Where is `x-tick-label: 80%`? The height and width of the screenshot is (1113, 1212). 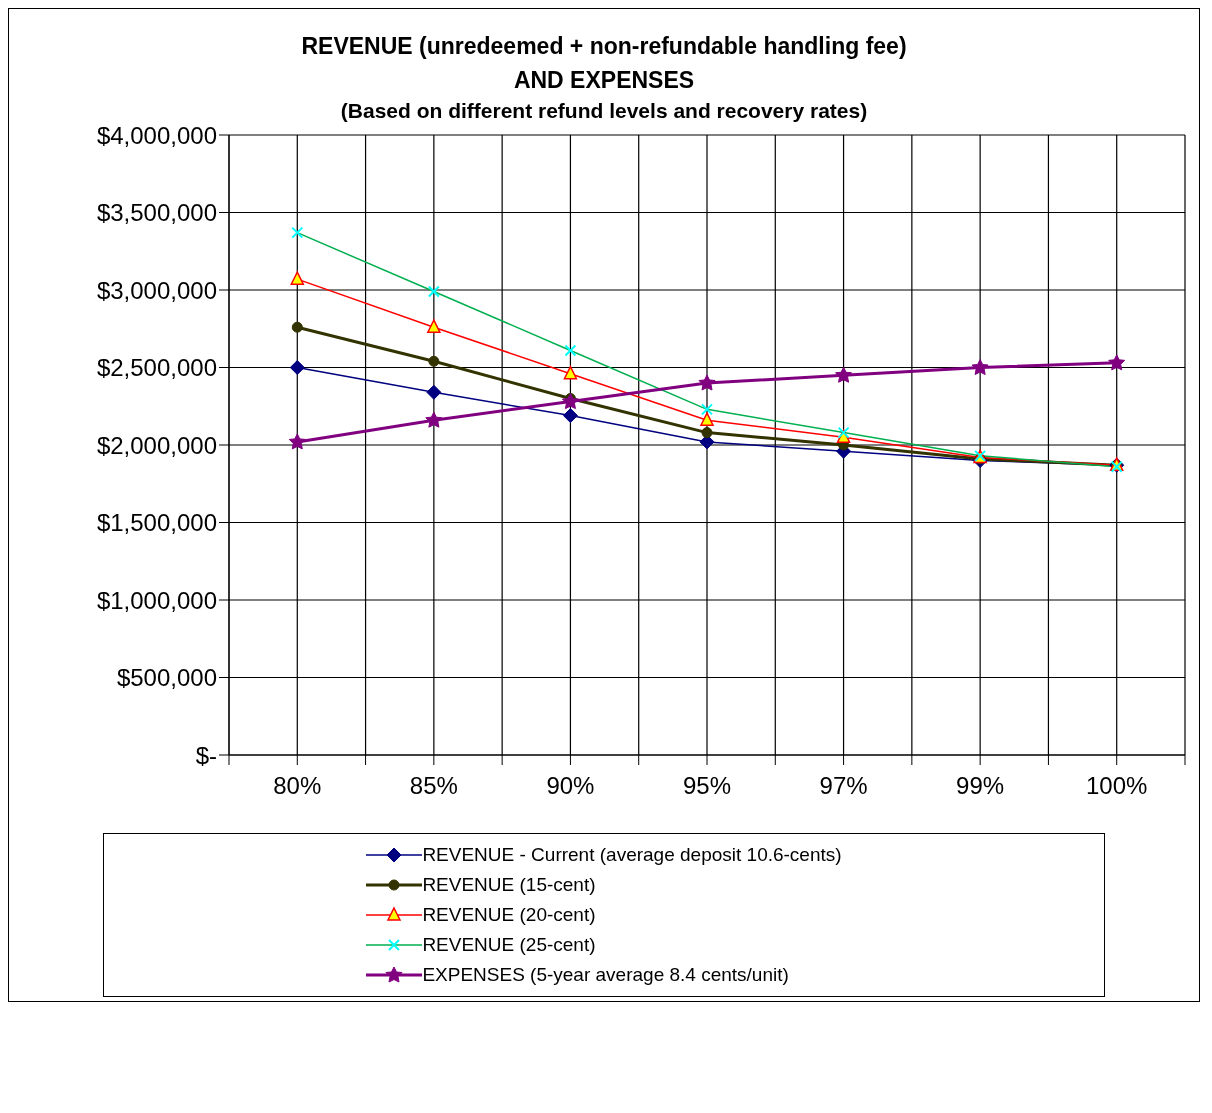
x-tick-label: 80% is located at coordinates (297, 786).